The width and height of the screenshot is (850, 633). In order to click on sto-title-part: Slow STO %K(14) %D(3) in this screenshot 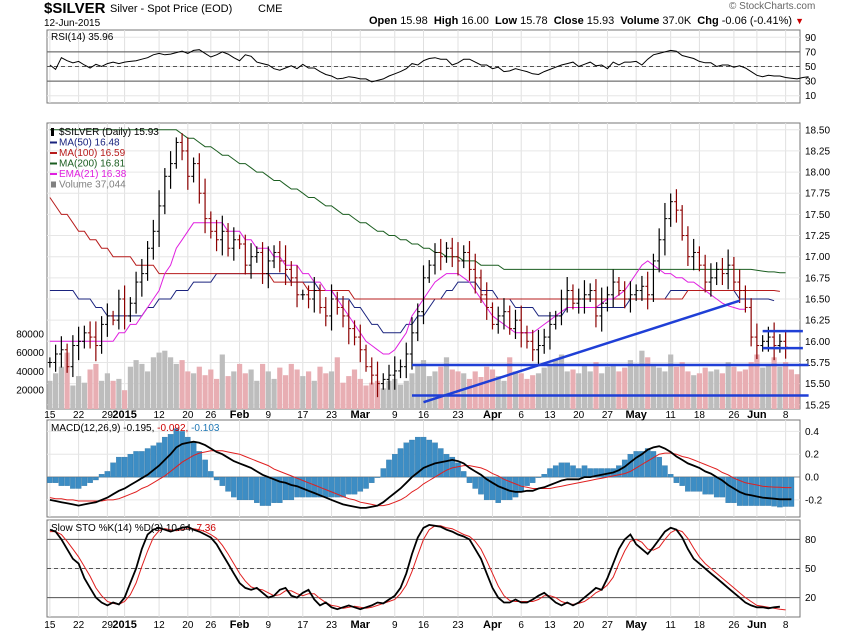, I will do `click(107, 528)`.